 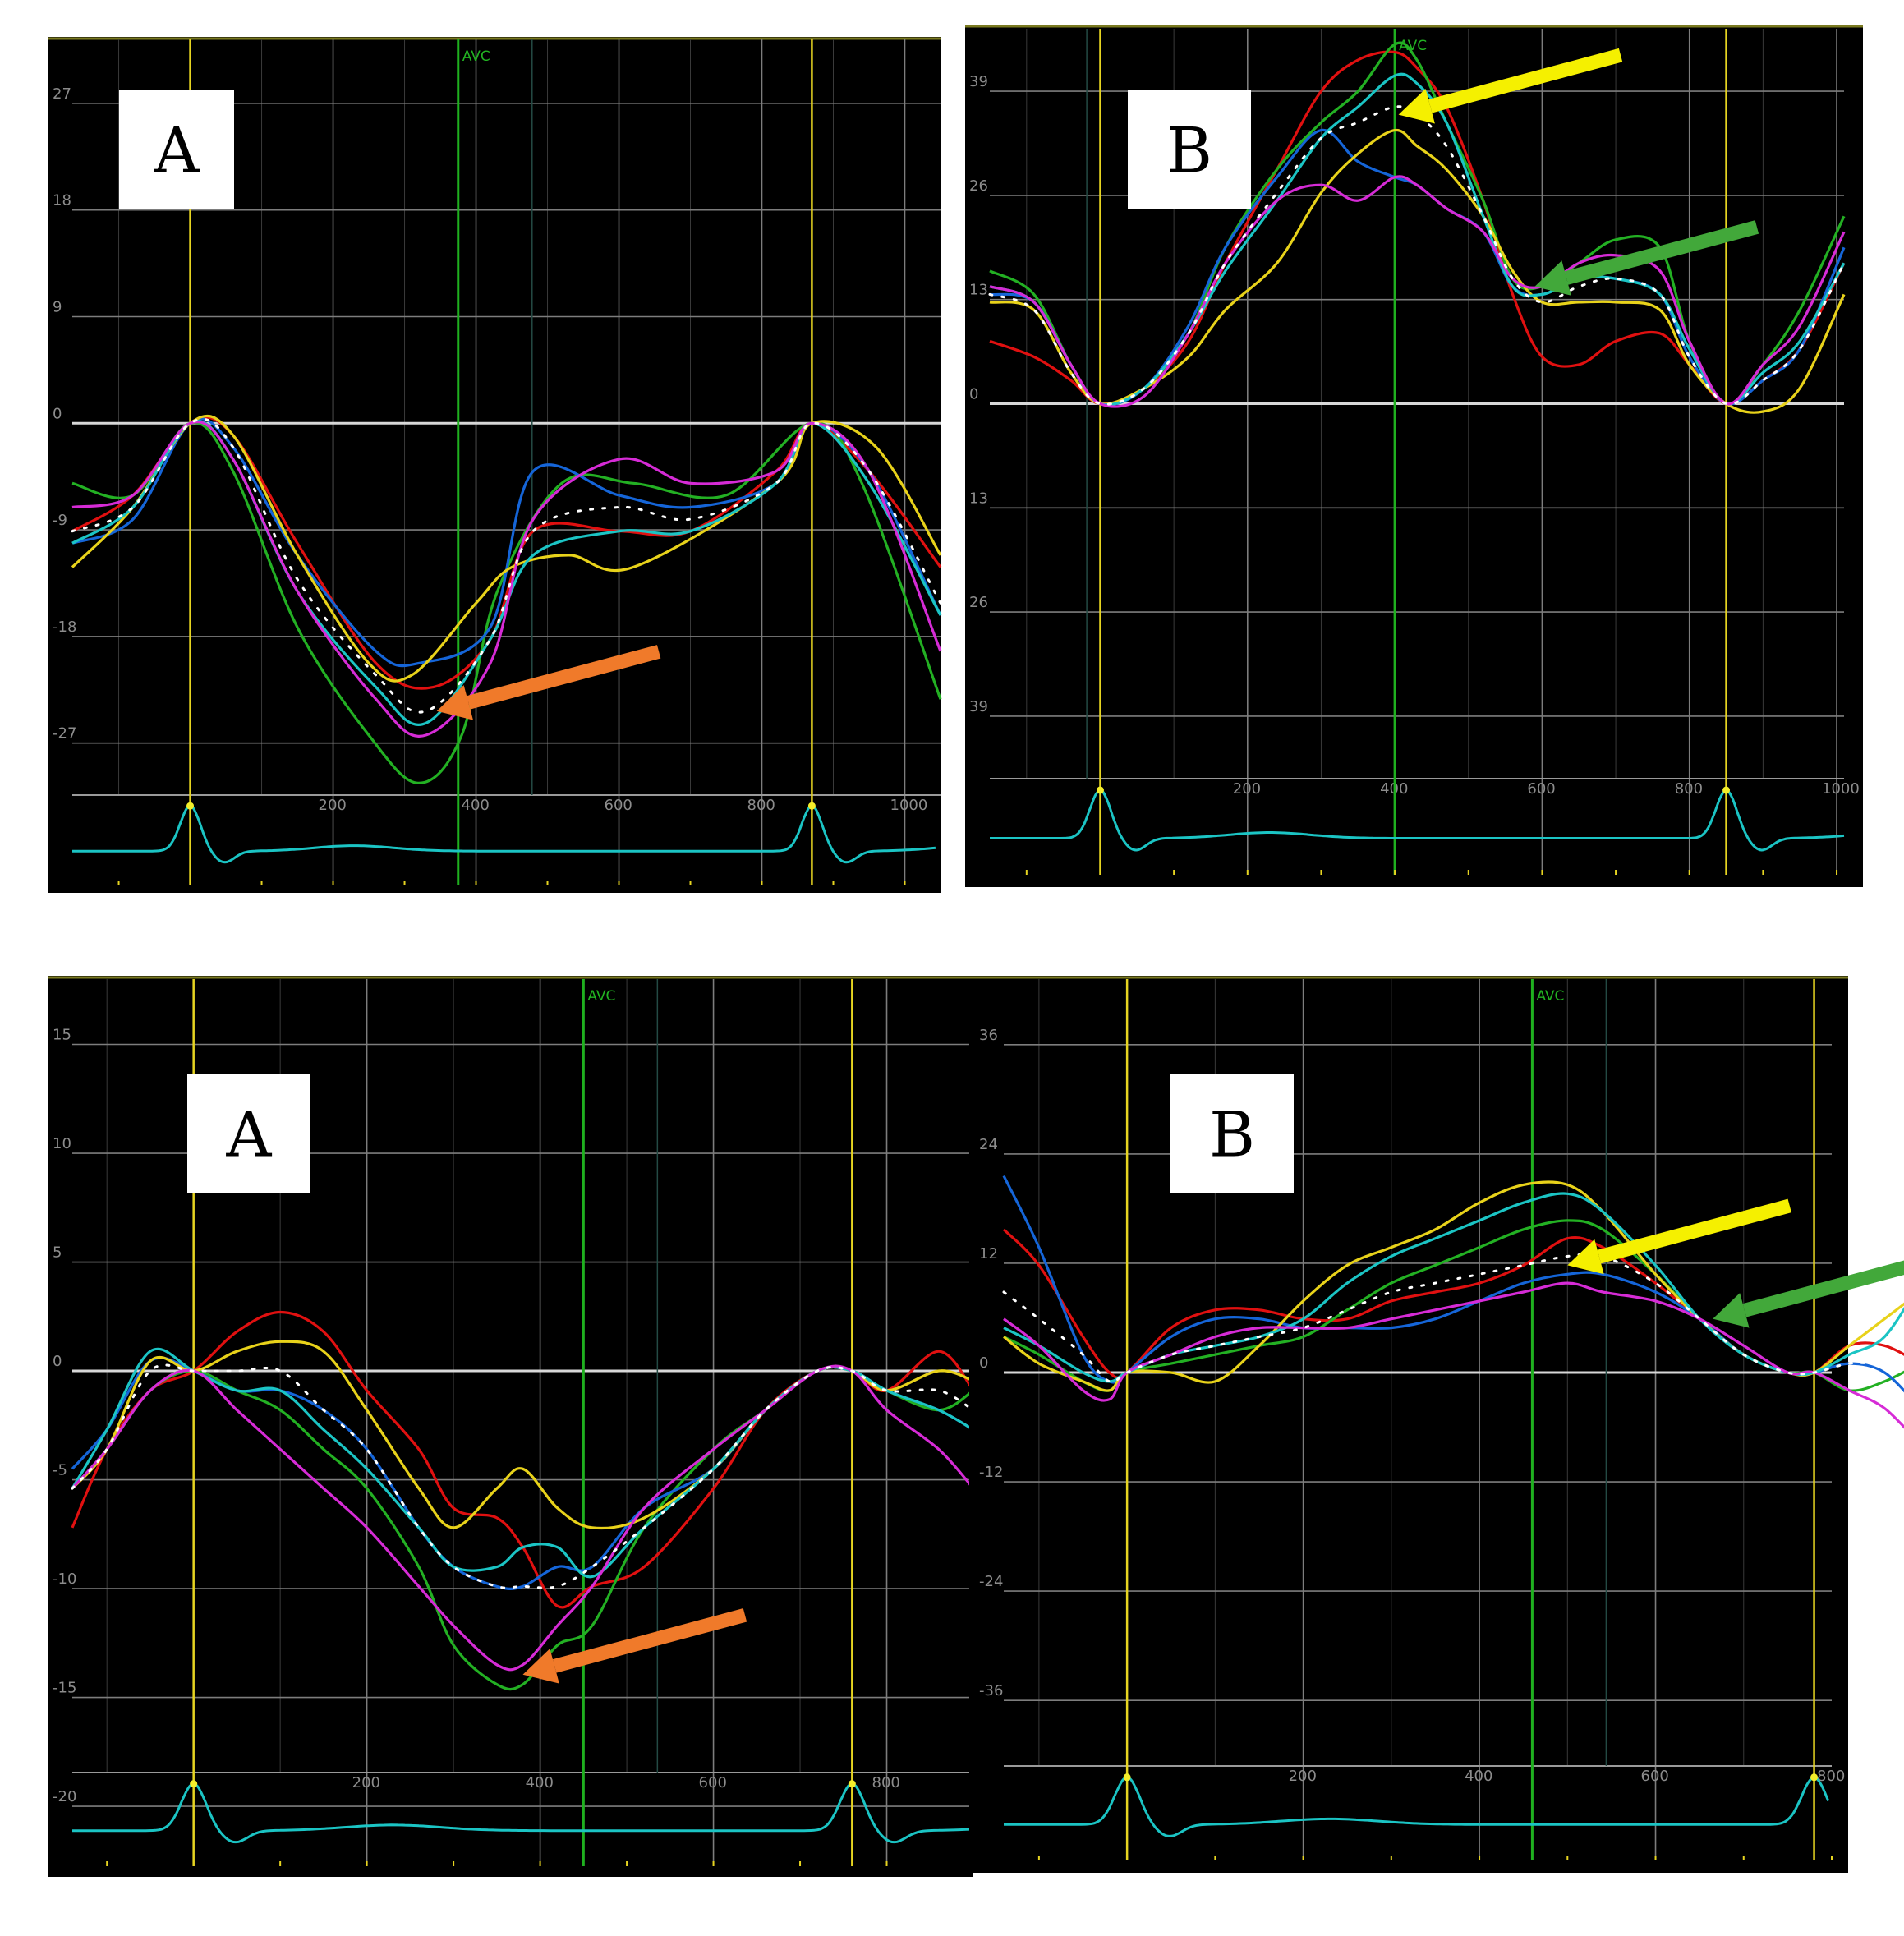 I want to click on y-tick-label: -9, so click(x=60, y=520).